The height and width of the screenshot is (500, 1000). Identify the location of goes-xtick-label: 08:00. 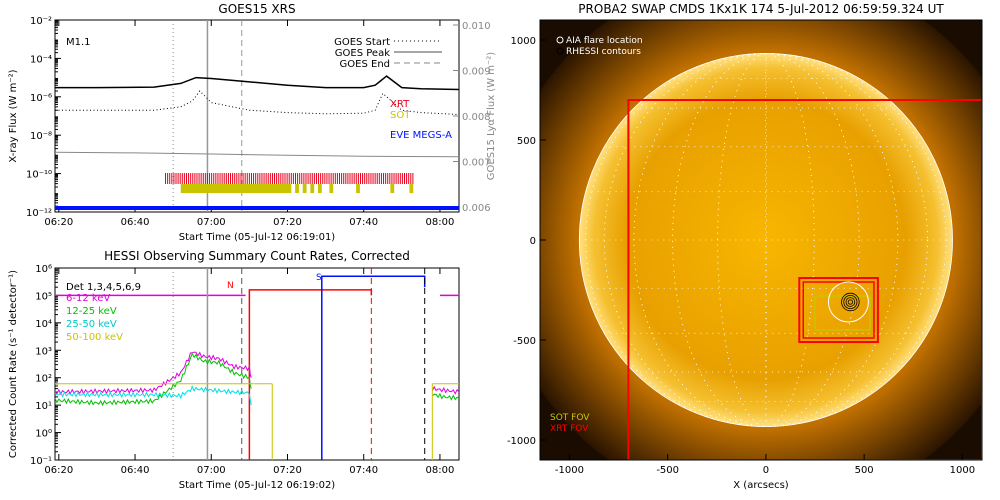
(440, 222).